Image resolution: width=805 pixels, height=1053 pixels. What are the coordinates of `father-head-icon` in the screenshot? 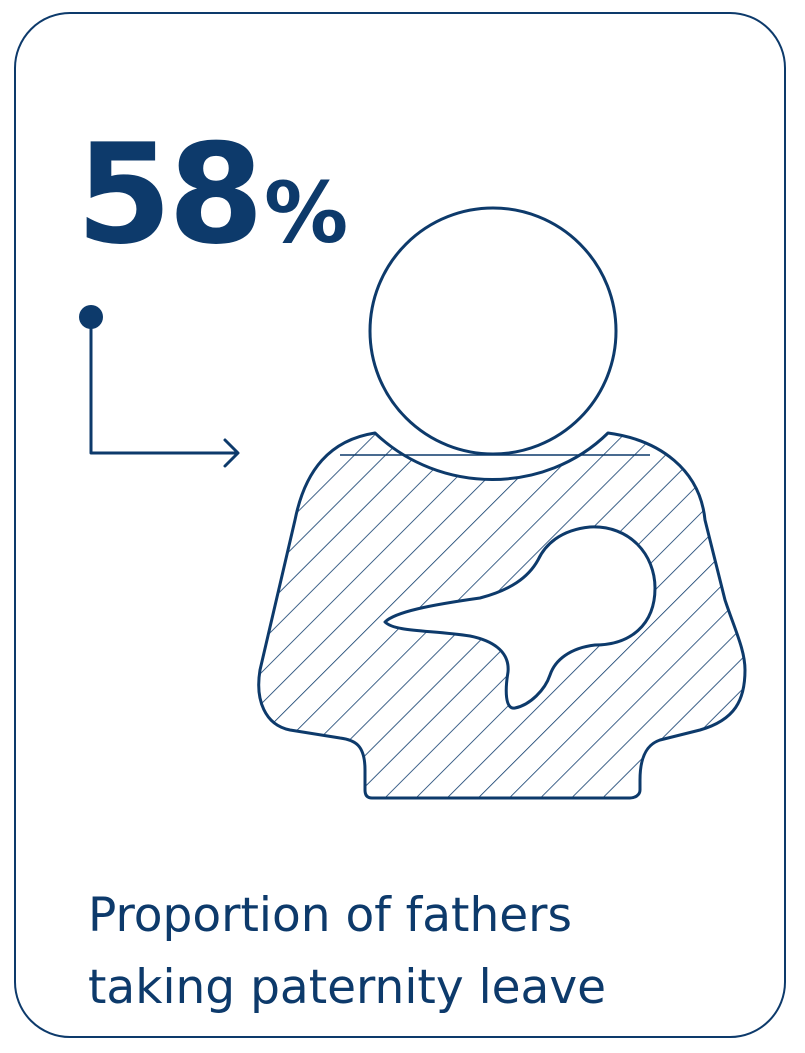 It's located at (493, 331).